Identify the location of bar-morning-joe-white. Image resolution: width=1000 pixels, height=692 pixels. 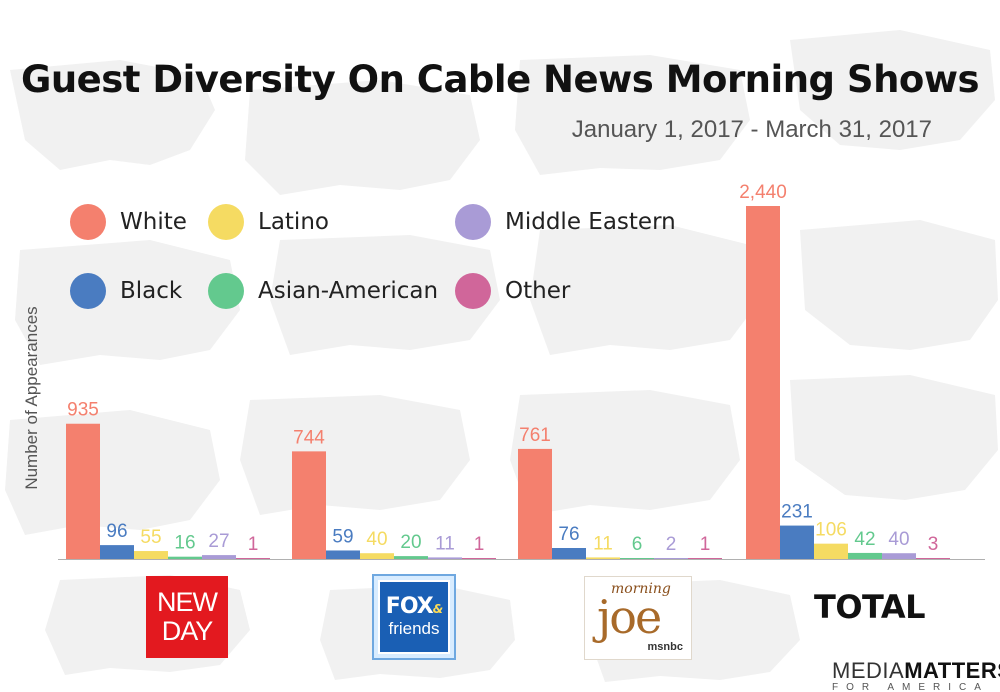
(535, 503).